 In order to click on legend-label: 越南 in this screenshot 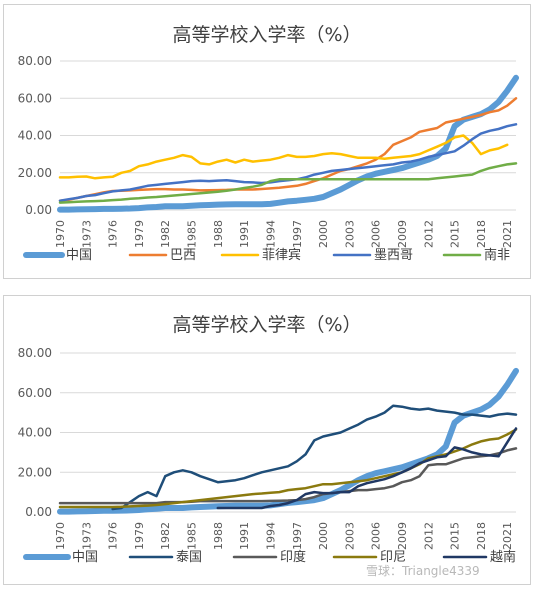, I will do `click(503, 557)`.